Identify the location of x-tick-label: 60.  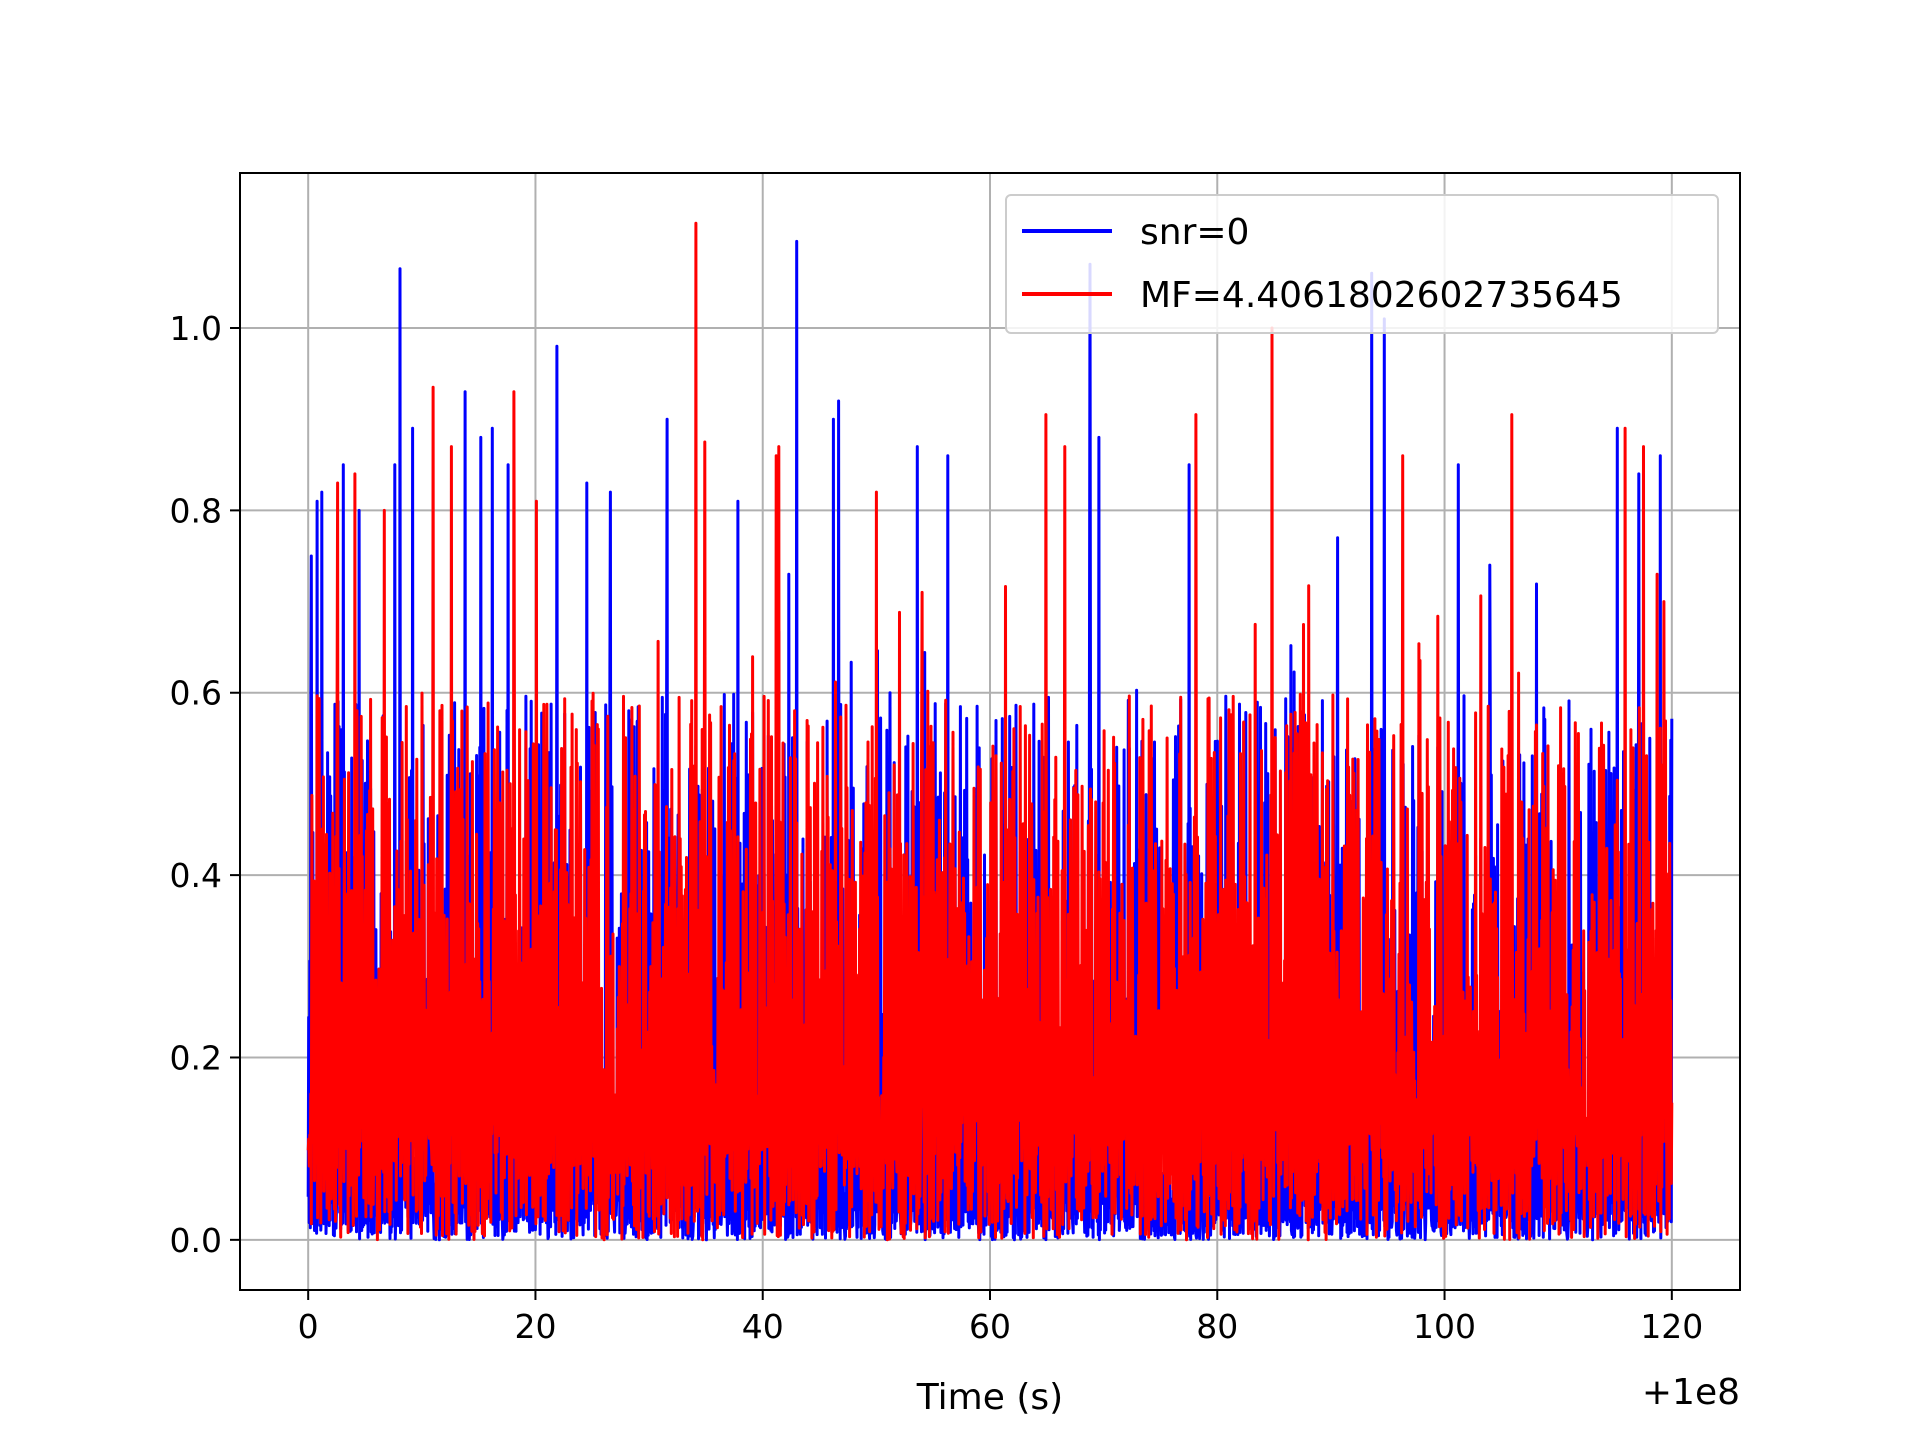
(990, 1326).